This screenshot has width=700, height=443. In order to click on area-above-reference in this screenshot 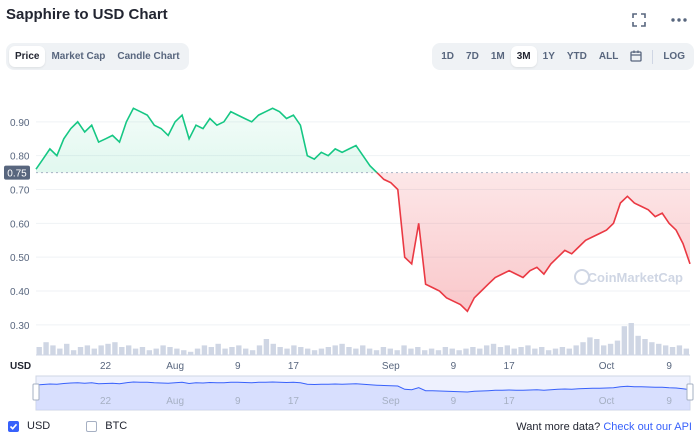, I will do `click(363, 140)`.